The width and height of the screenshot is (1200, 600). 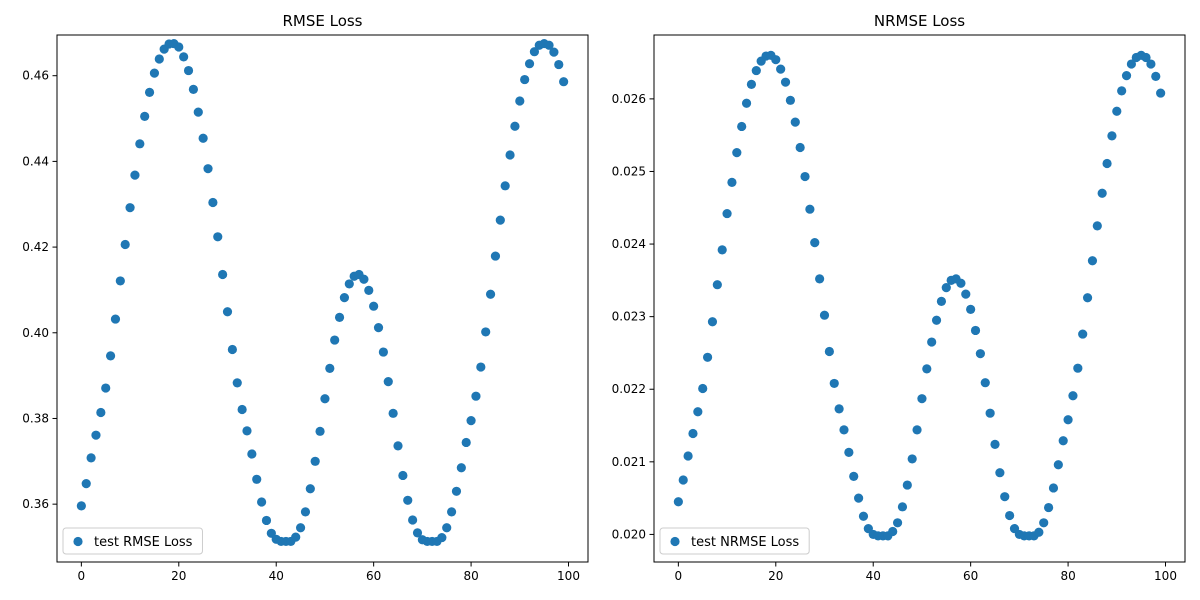 What do you see at coordinates (919, 21) in the screenshot?
I see `chart-title: NRMSE Loss` at bounding box center [919, 21].